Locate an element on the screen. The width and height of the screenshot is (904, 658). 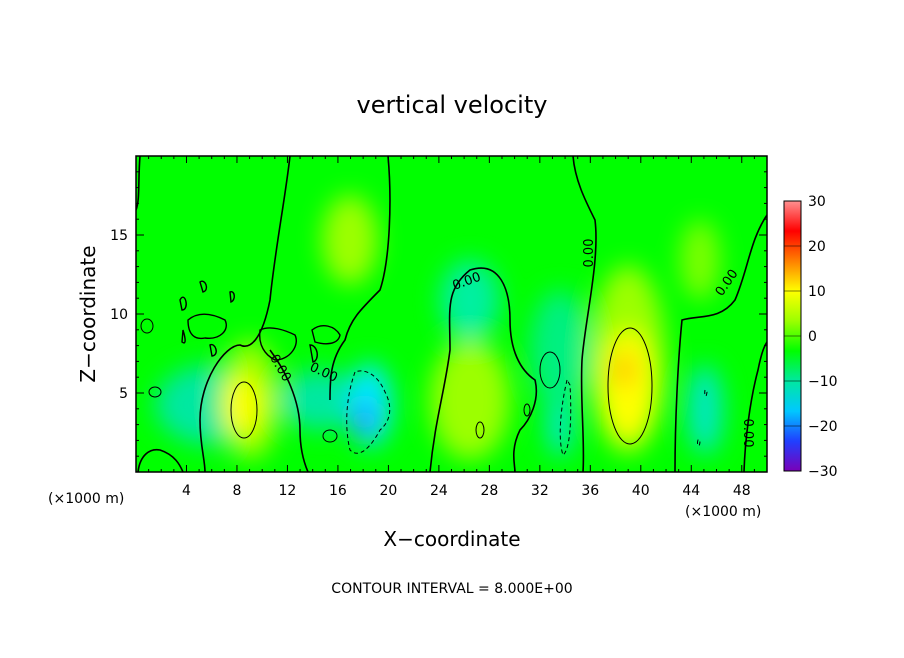
y-tick-label: 10 is located at coordinates (119, 315).